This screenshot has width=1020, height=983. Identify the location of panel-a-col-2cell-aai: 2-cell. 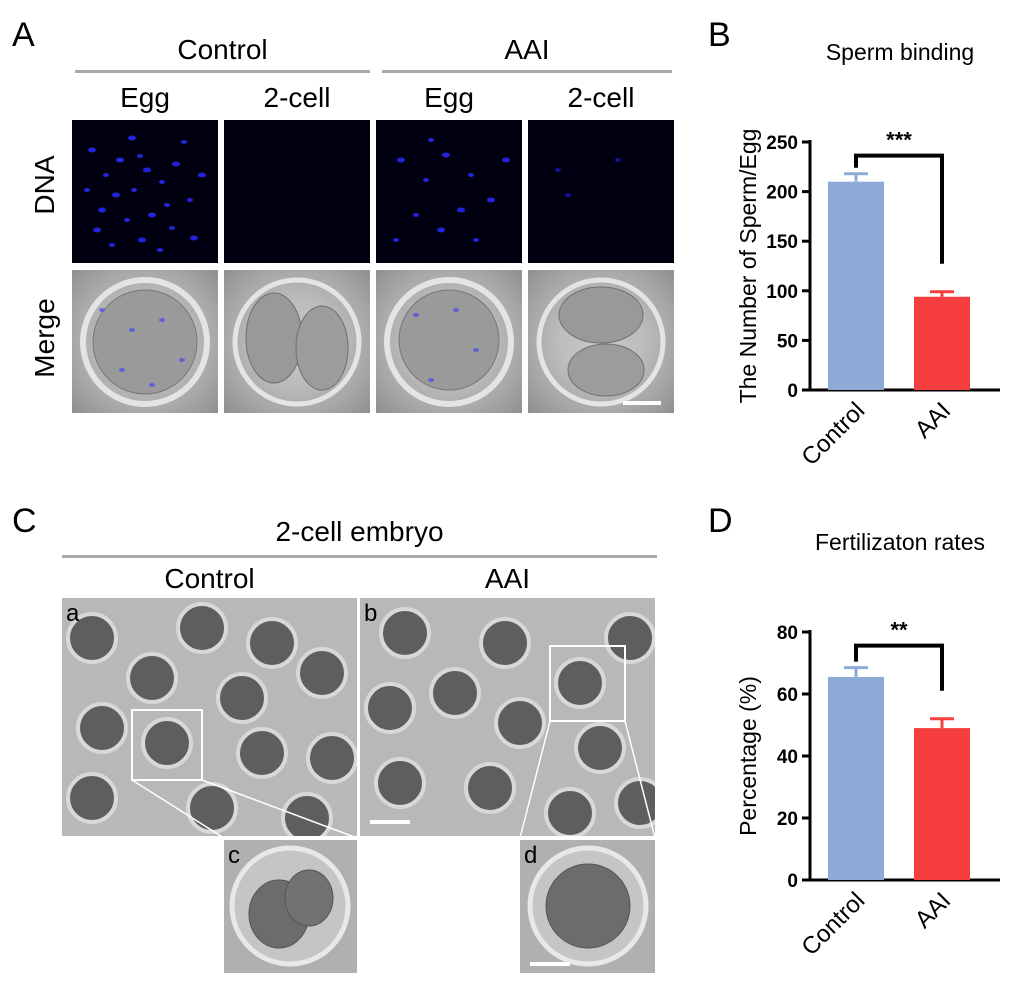
(601, 97).